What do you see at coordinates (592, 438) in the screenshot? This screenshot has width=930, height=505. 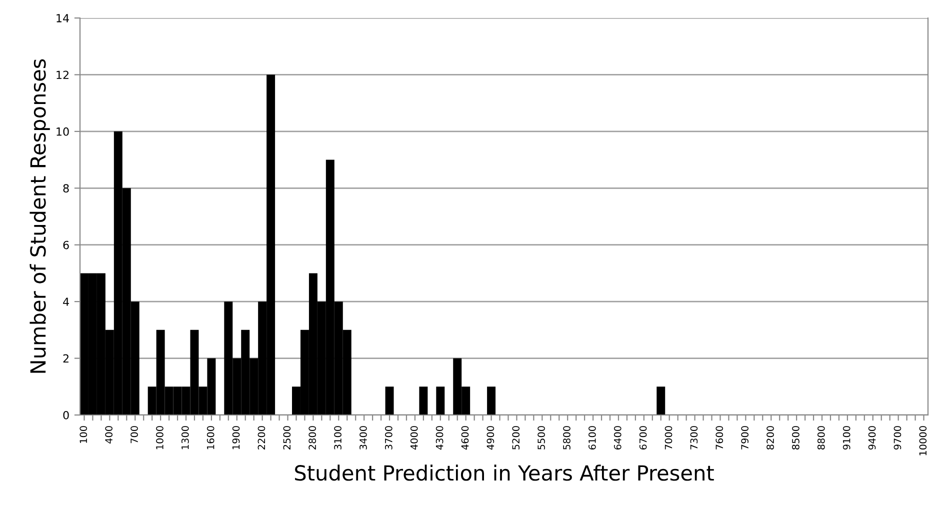 I see `x-tick-label: 6100` at bounding box center [592, 438].